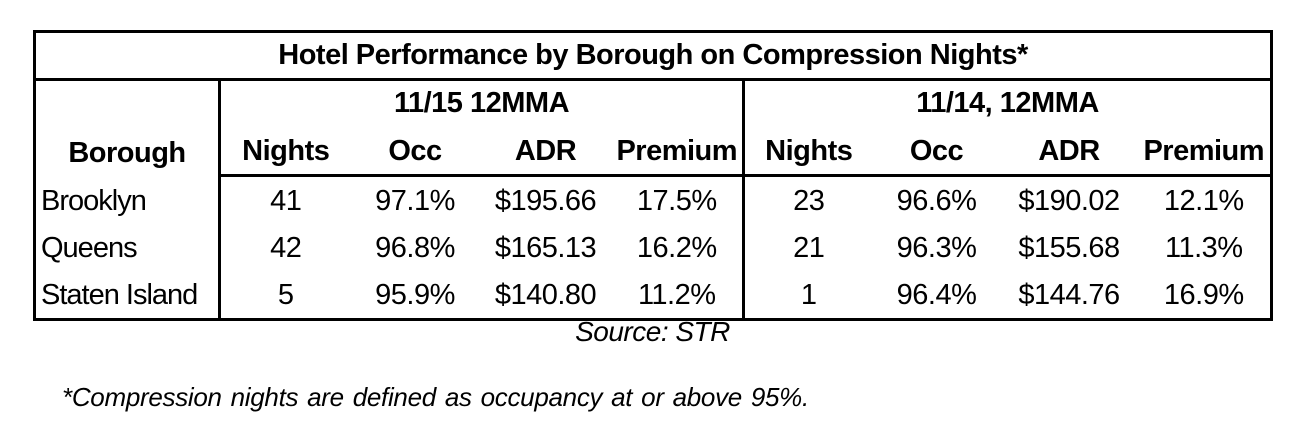 This screenshot has height=435, width=1305. Describe the element at coordinates (678, 247) in the screenshot. I see `cell-queens-premium-1: 16.2%` at that location.